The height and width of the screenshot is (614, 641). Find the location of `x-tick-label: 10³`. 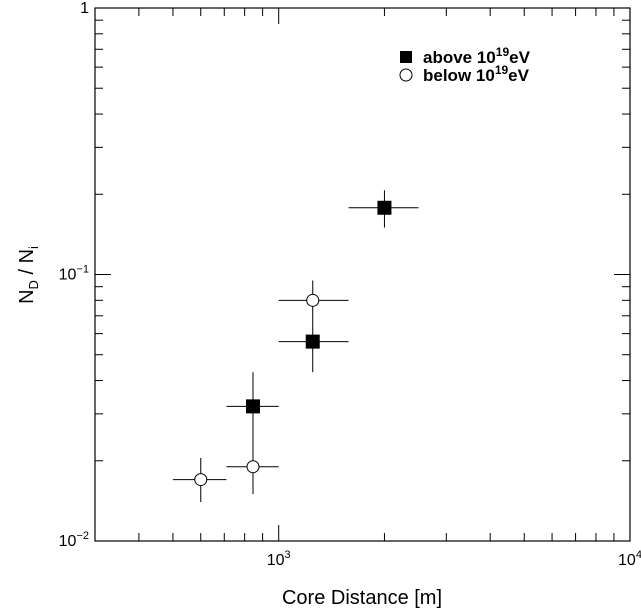

x-tick-label: 10³ is located at coordinates (279, 559).